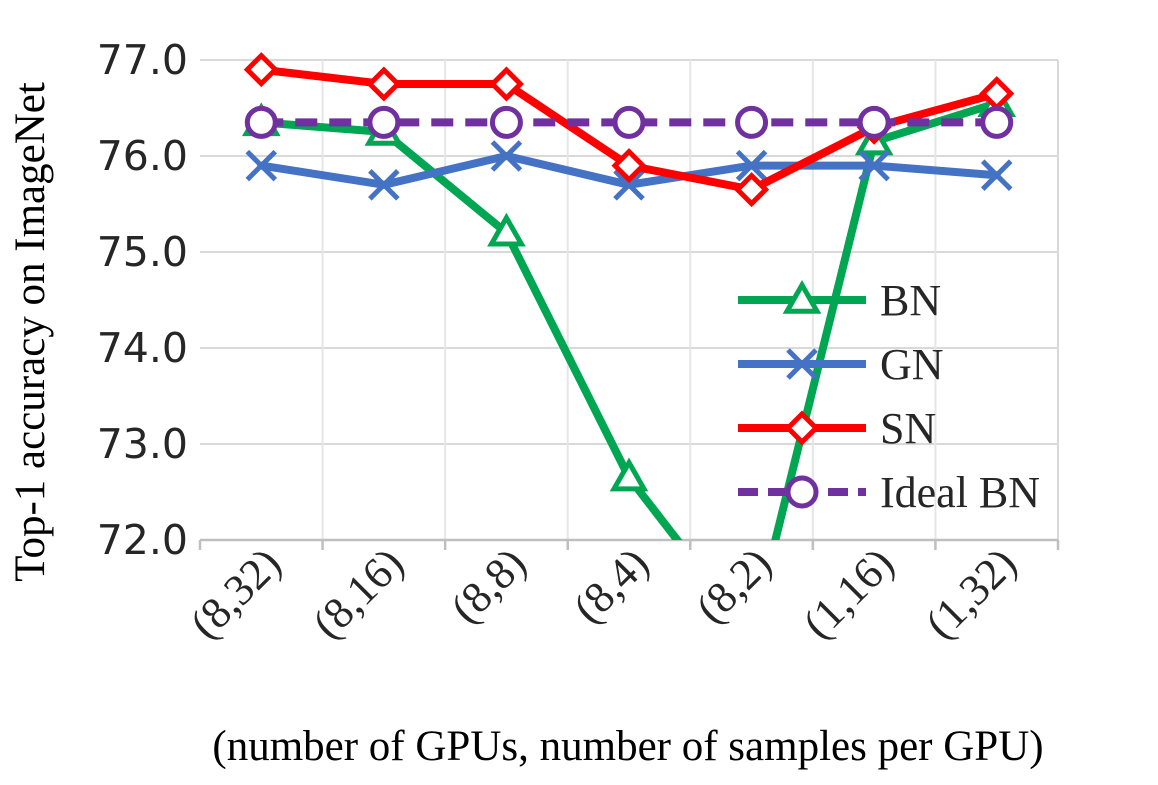  What do you see at coordinates (142, 156) in the screenshot?
I see `y-tick-label: 76.0` at bounding box center [142, 156].